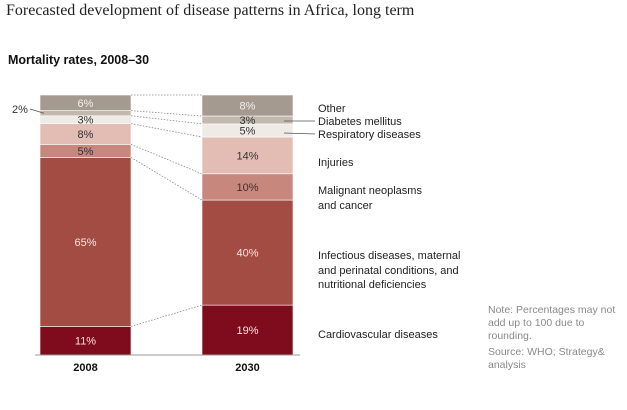  I want to click on data-label: 14%, so click(247, 156).